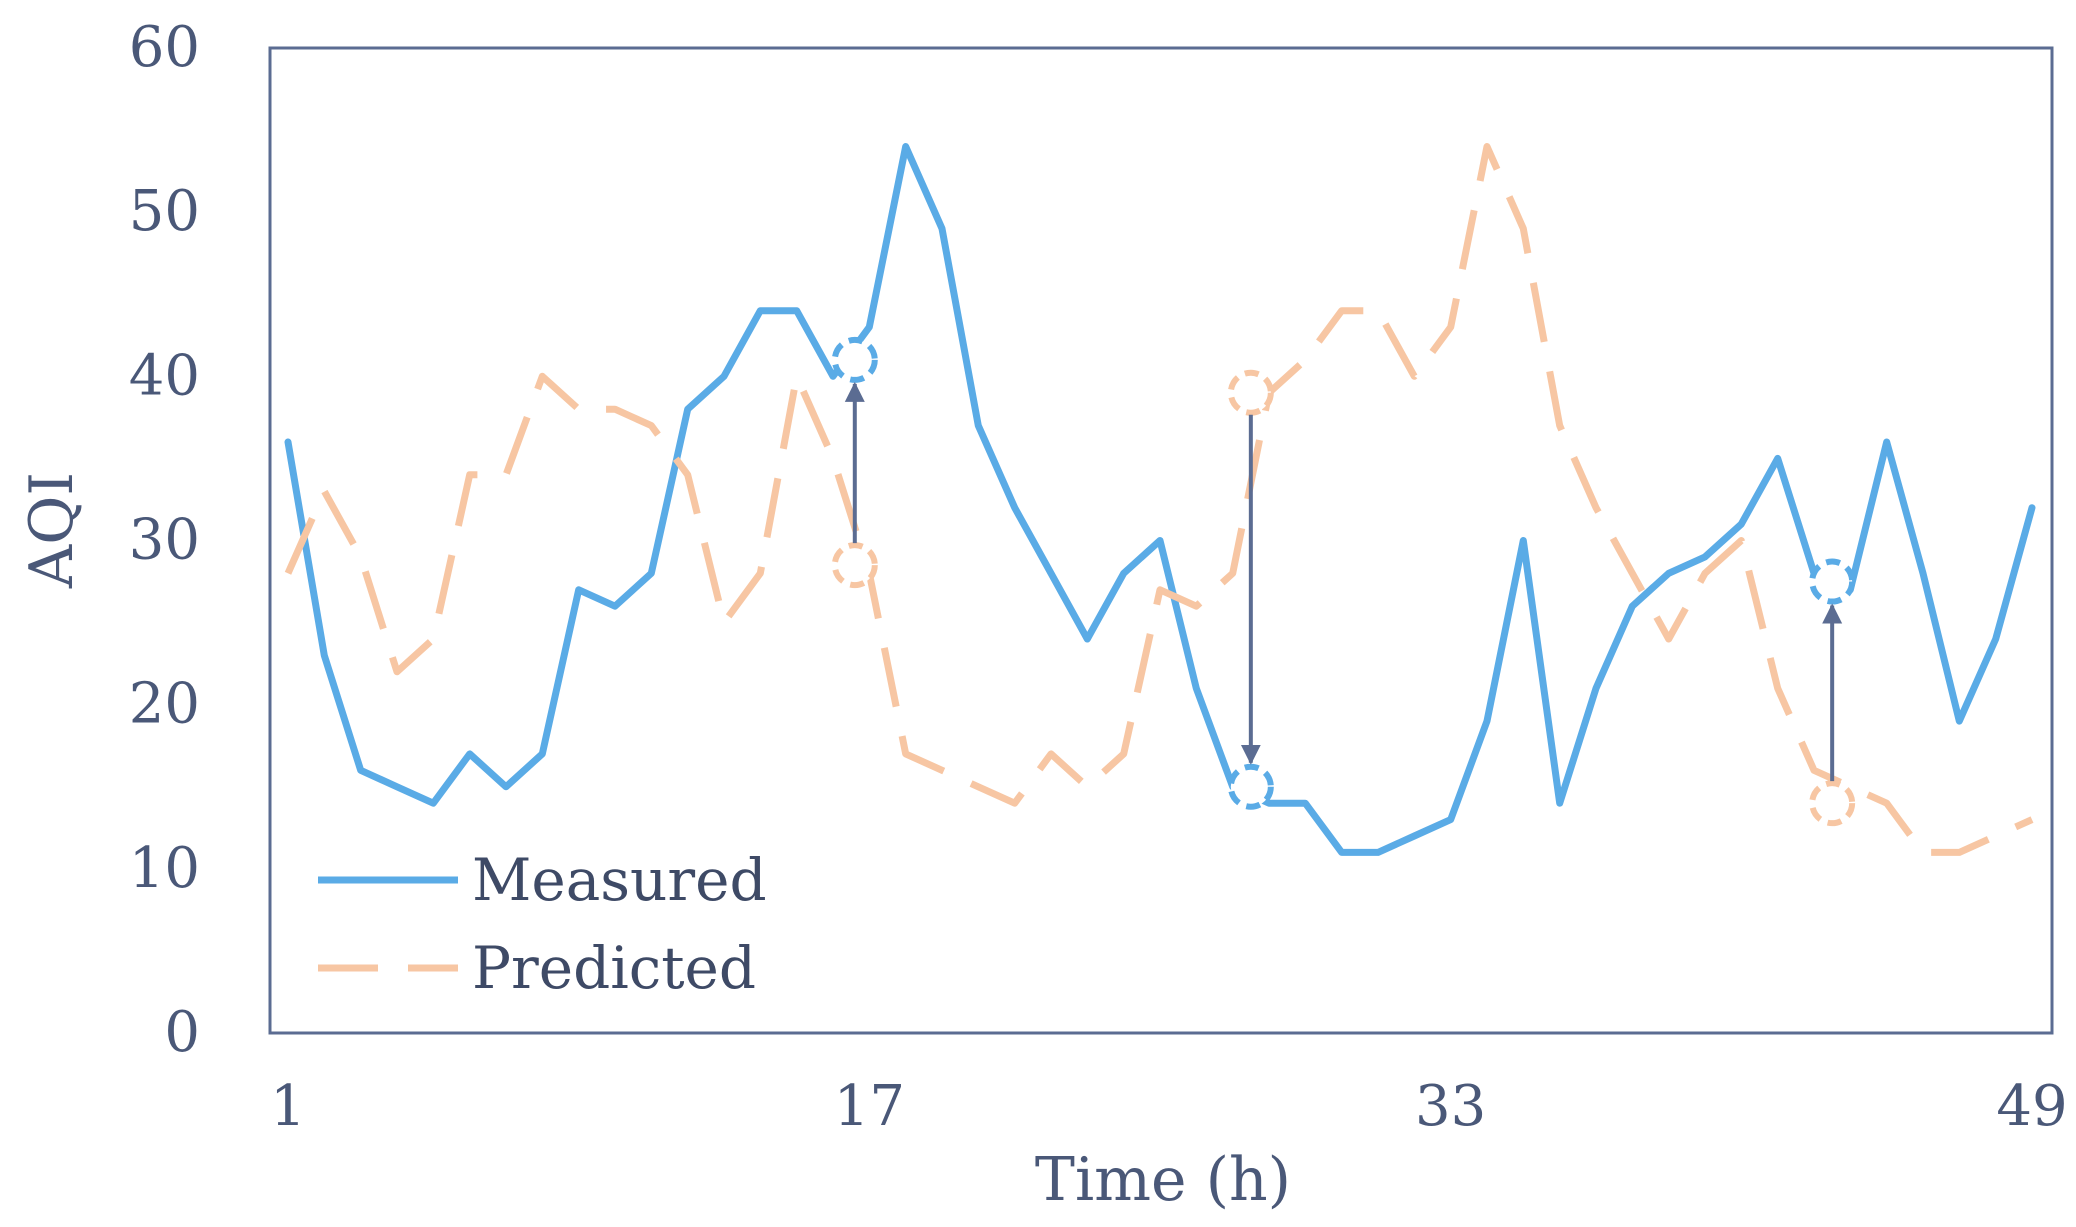 The image size is (2076, 1227). I want to click on x-tick-label: 1, so click(288, 1106).